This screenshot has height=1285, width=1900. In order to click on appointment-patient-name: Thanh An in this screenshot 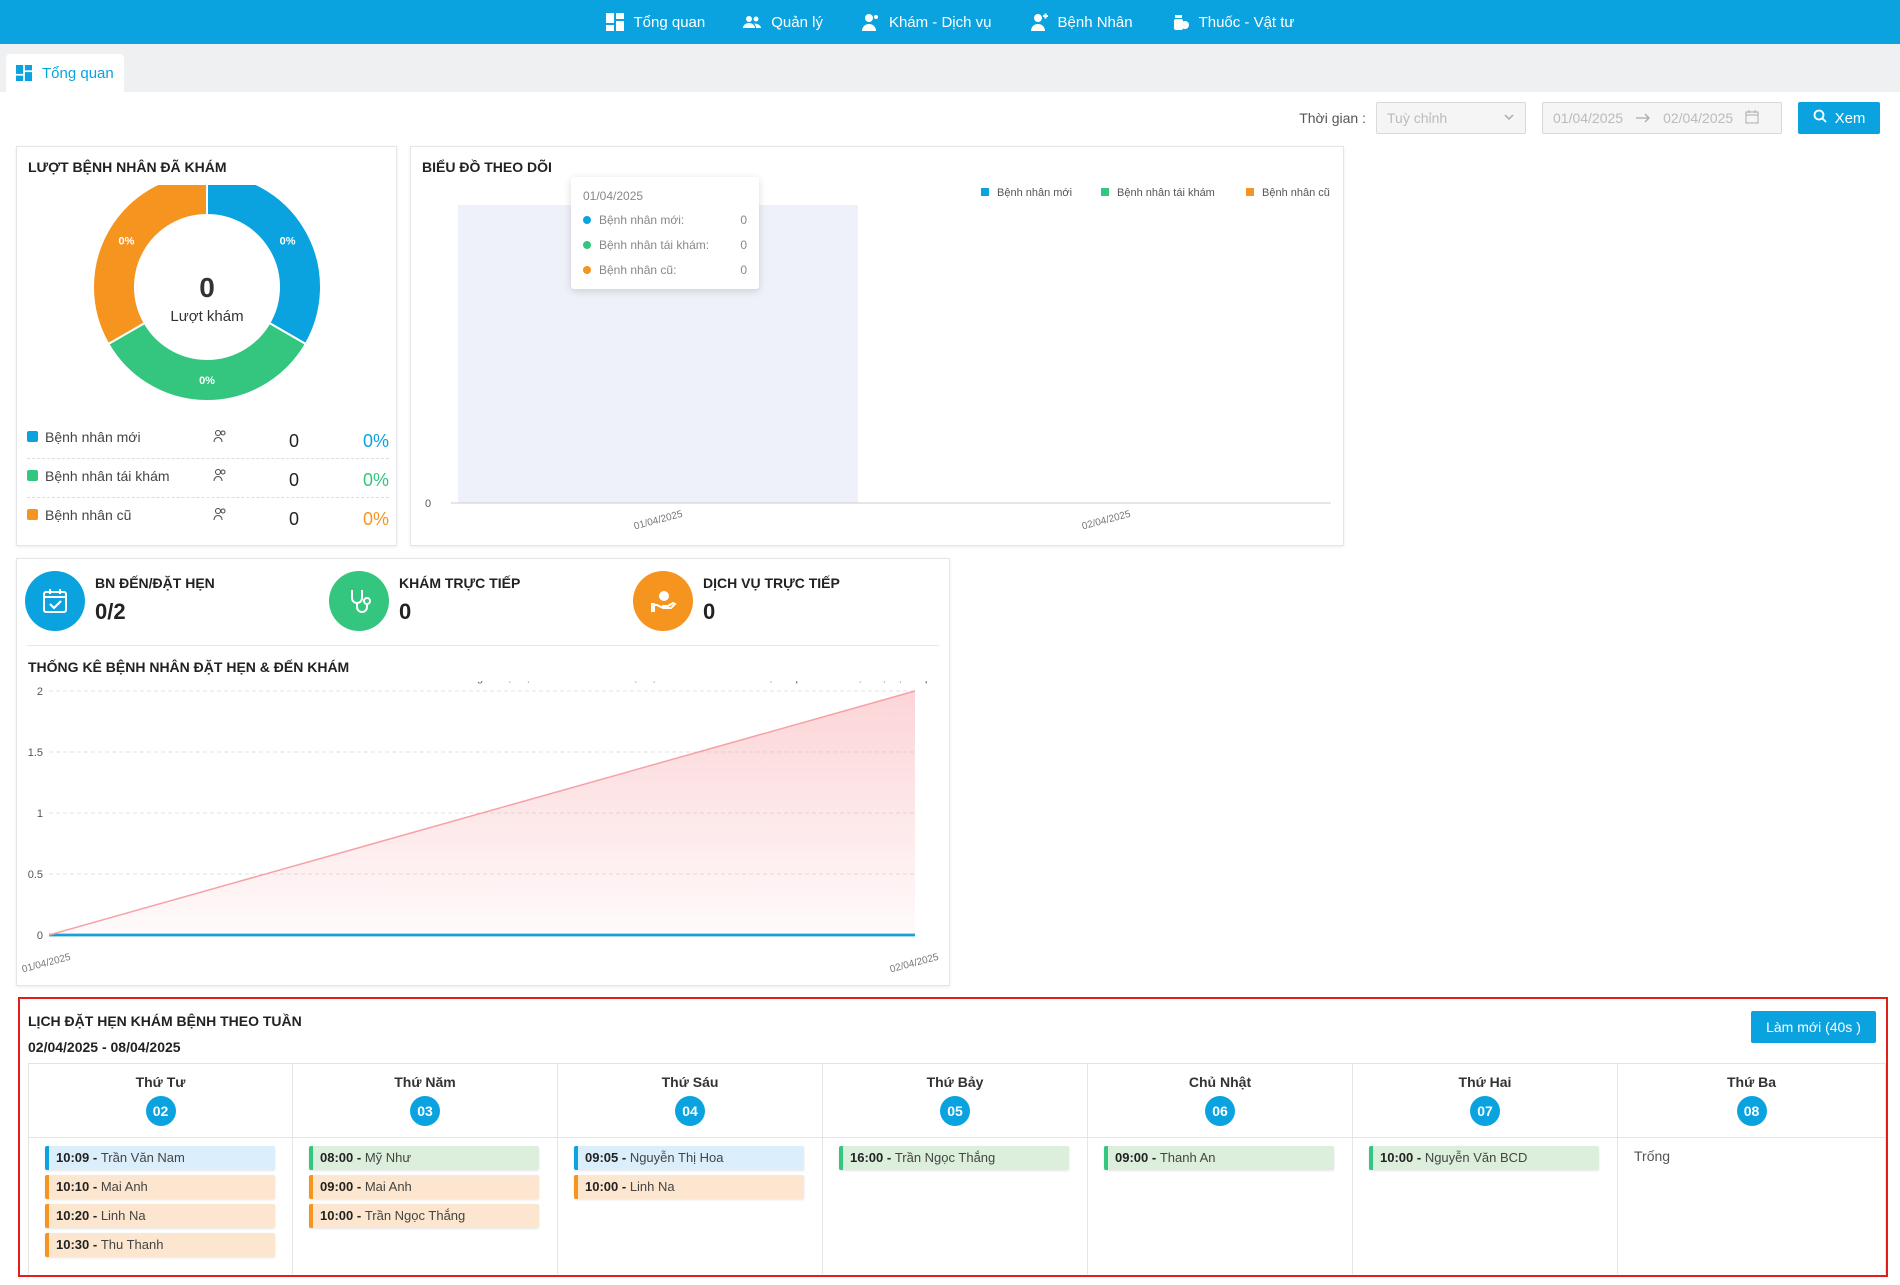, I will do `click(1187, 1157)`.